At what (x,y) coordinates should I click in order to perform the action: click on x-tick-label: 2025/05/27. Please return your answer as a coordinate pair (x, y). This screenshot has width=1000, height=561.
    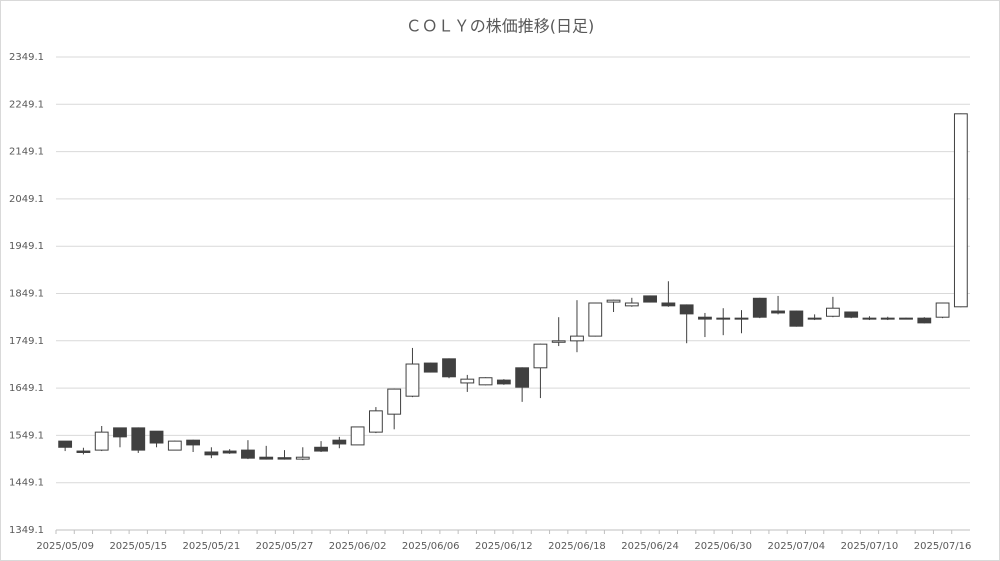
    Looking at the image, I should click on (285, 546).